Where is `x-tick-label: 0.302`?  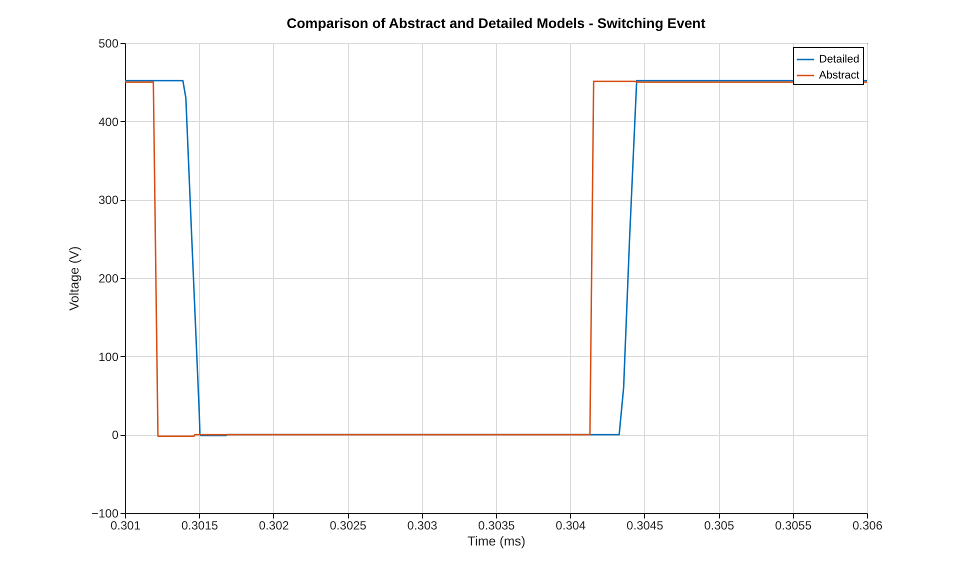 x-tick-label: 0.302 is located at coordinates (274, 525).